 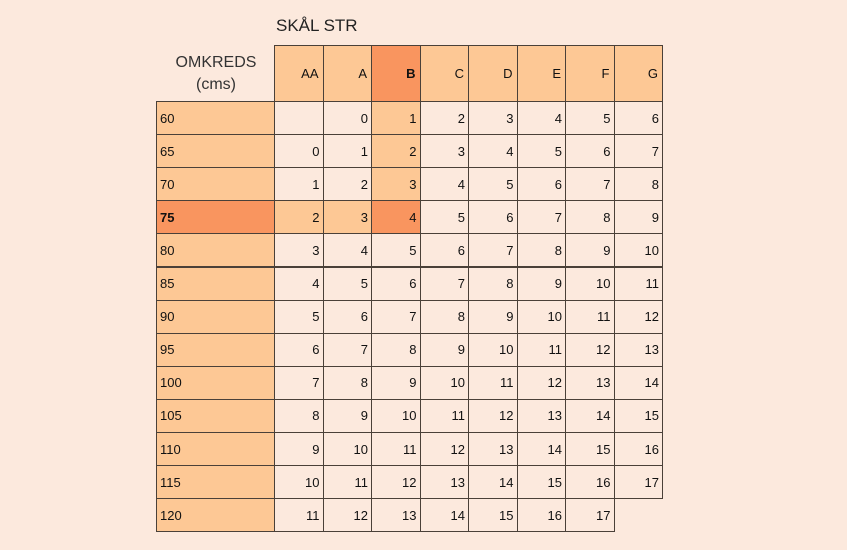 What do you see at coordinates (215, 151) in the screenshot?
I see `row-label-65: 65` at bounding box center [215, 151].